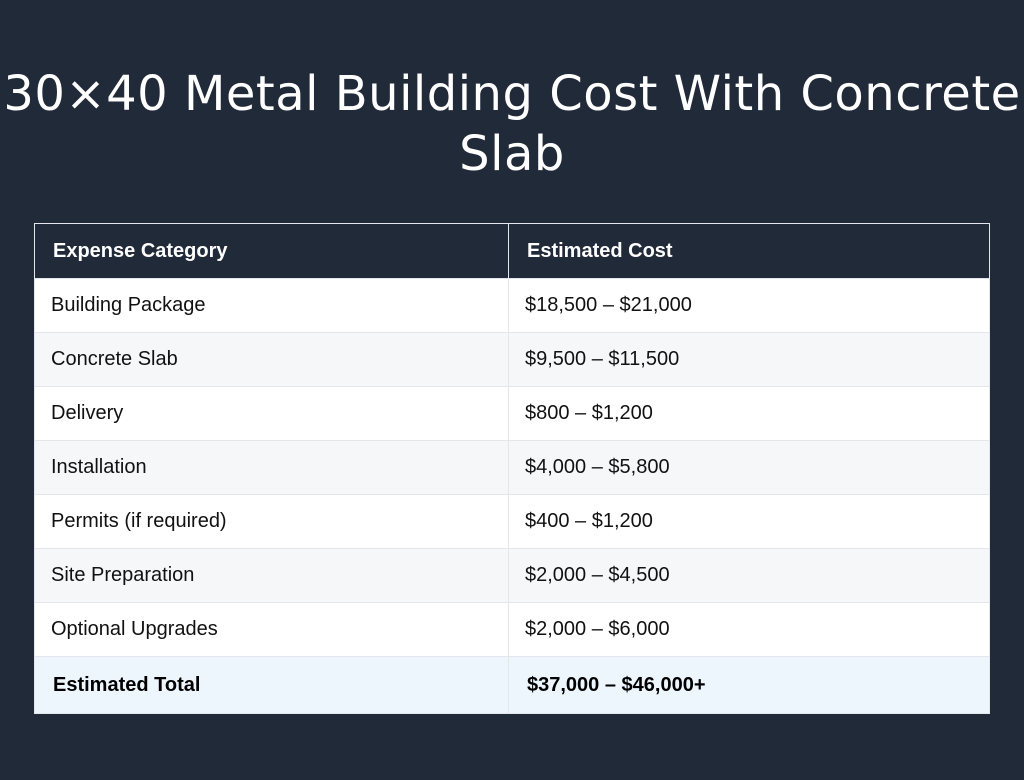 The image size is (1024, 780). What do you see at coordinates (749, 521) in the screenshot?
I see `estimated-cost-cell: $400 – $1,200` at bounding box center [749, 521].